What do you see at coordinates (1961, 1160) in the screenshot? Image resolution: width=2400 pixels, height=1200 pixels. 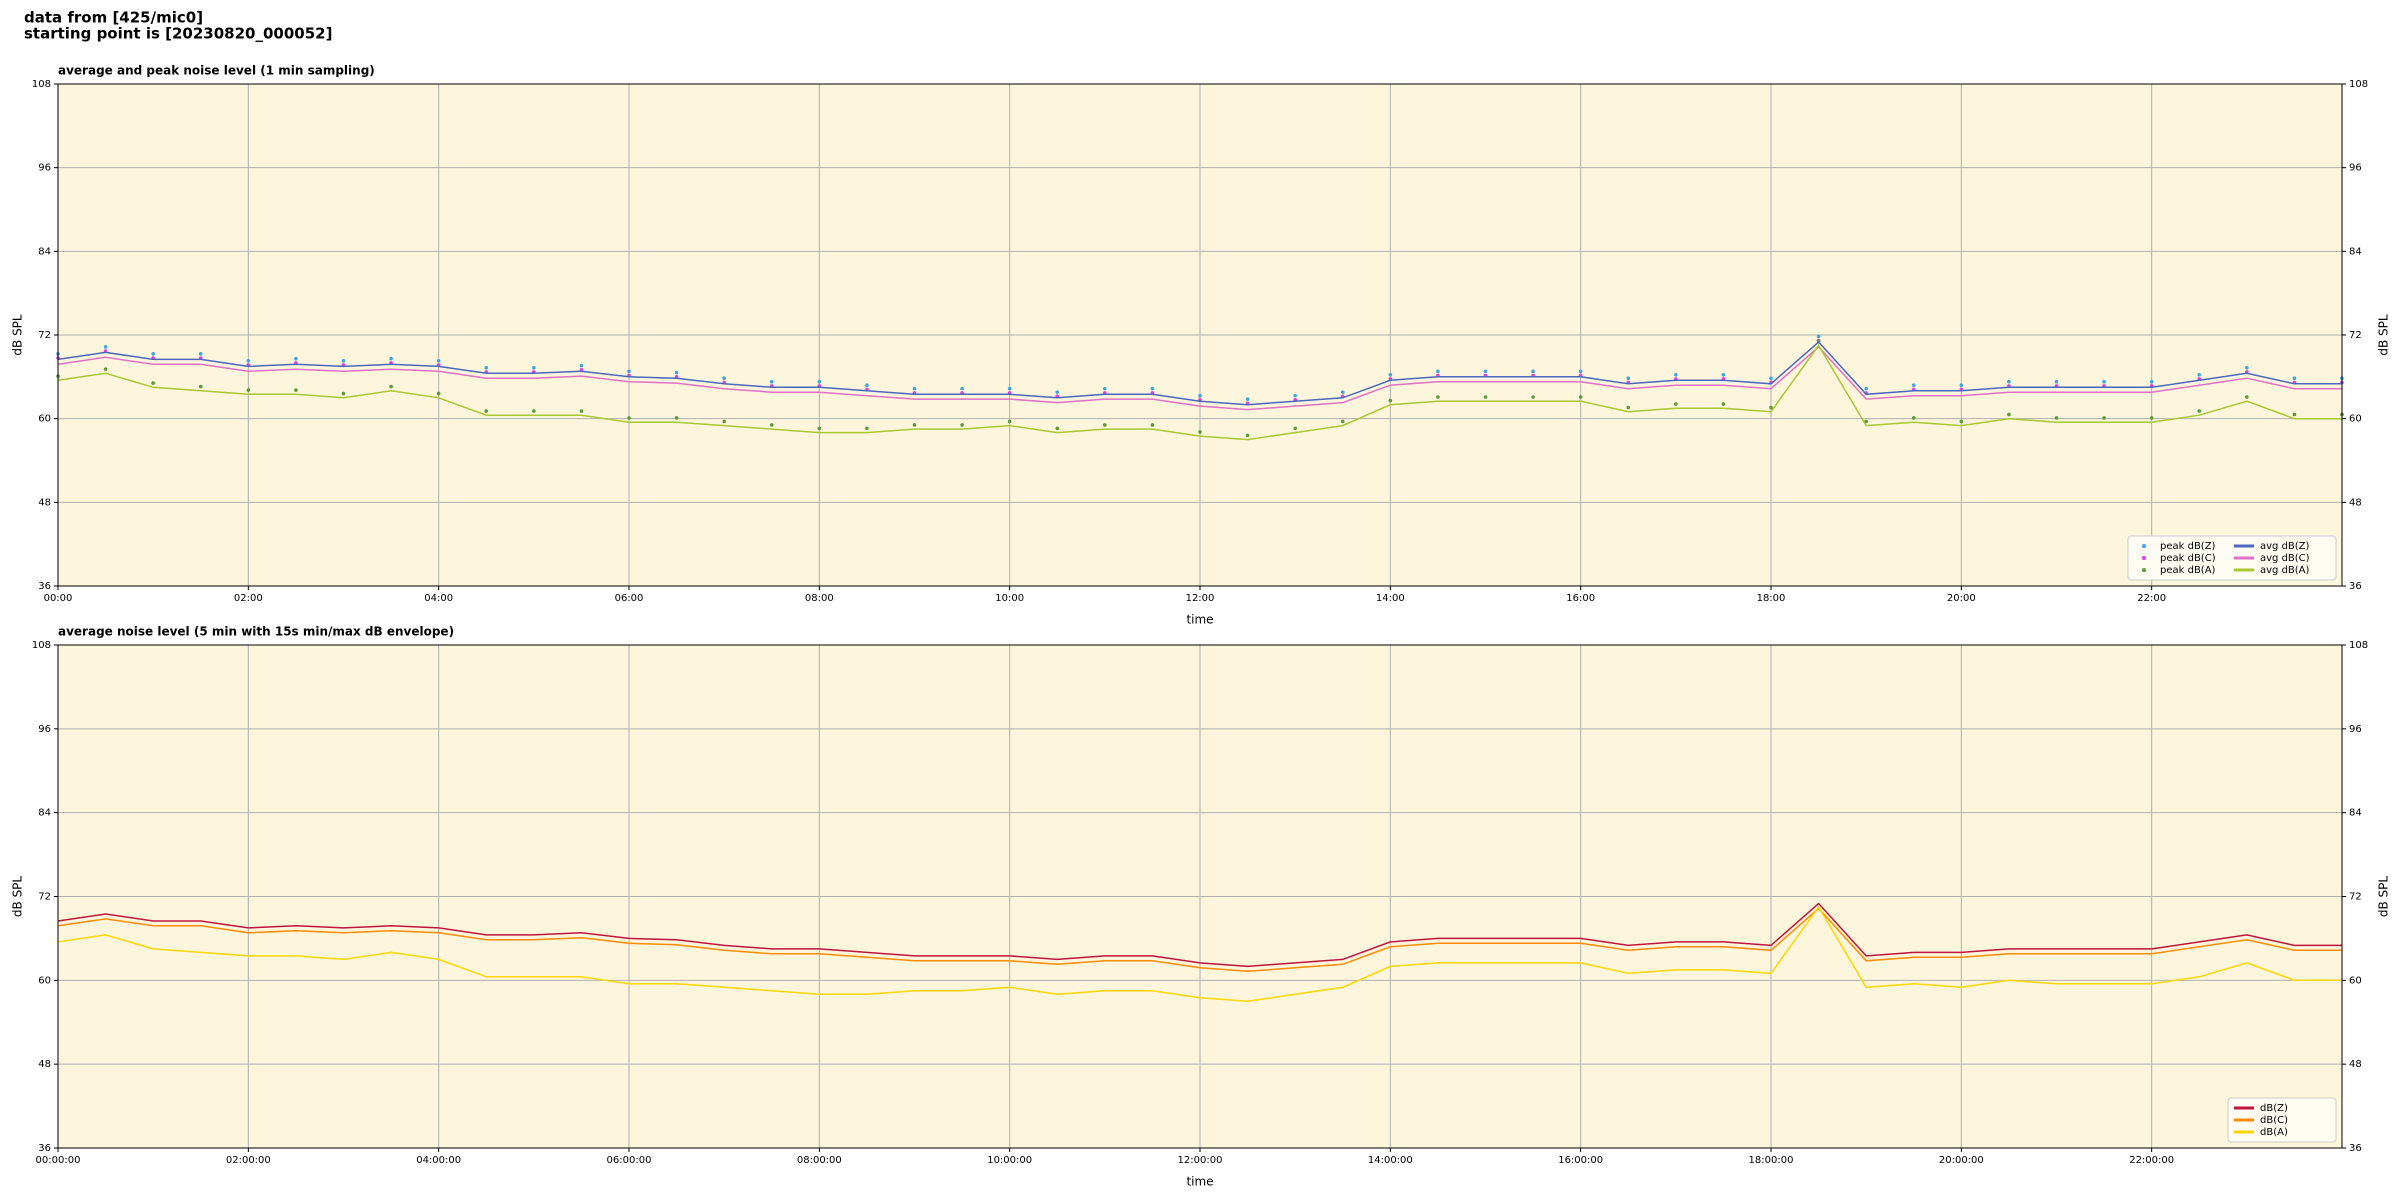 I see `x-tick-label: 20:00:00` at bounding box center [1961, 1160].